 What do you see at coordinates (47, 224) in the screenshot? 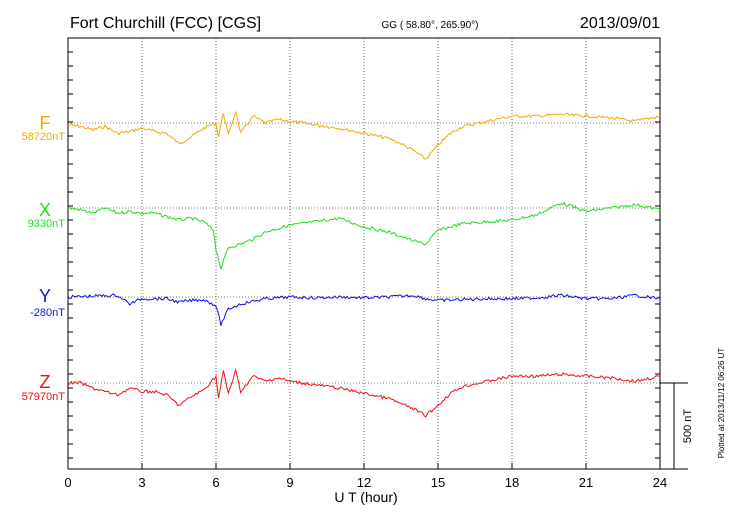
I see `baseline-value-x: 9330nT` at bounding box center [47, 224].